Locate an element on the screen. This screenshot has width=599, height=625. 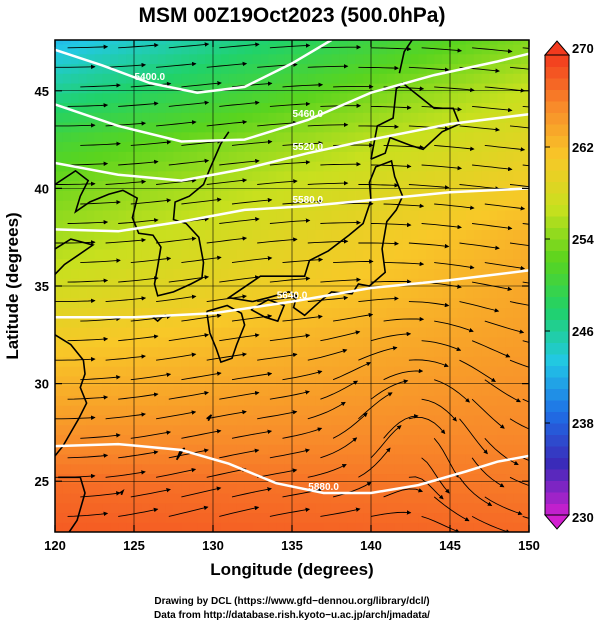
height-contour is located at coordinates (194, 67).